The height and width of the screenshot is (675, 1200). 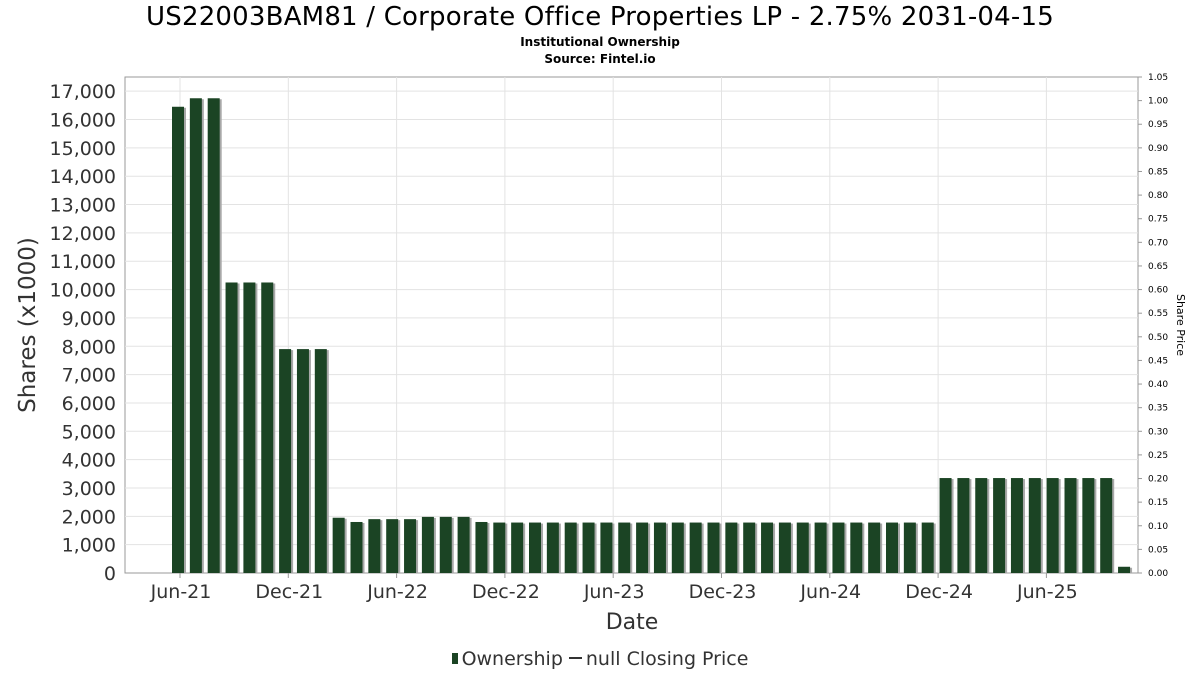 What do you see at coordinates (83, 291) in the screenshot?
I see `y-tick-label: 10,000` at bounding box center [83, 291].